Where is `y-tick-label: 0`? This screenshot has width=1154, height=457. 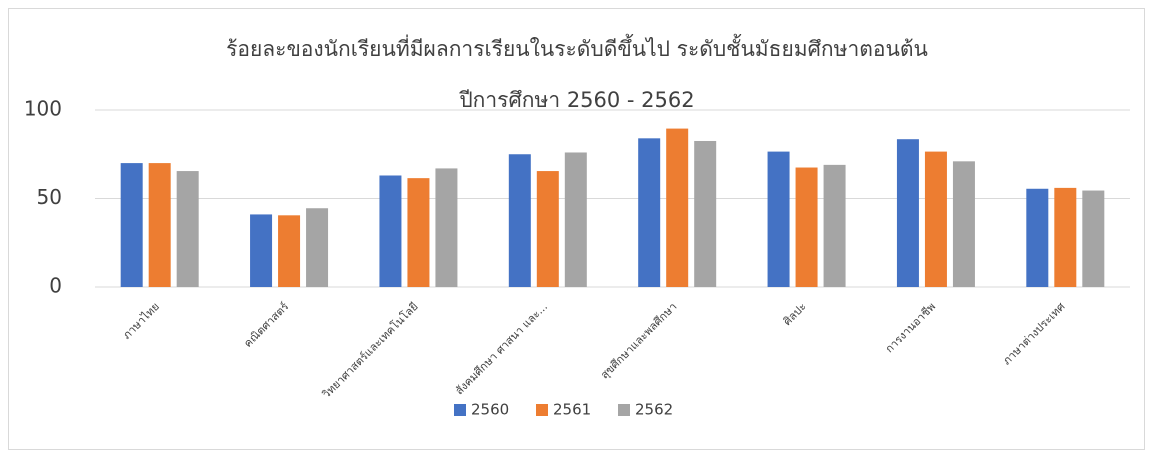
y-tick-label: 0 is located at coordinates (55, 286).